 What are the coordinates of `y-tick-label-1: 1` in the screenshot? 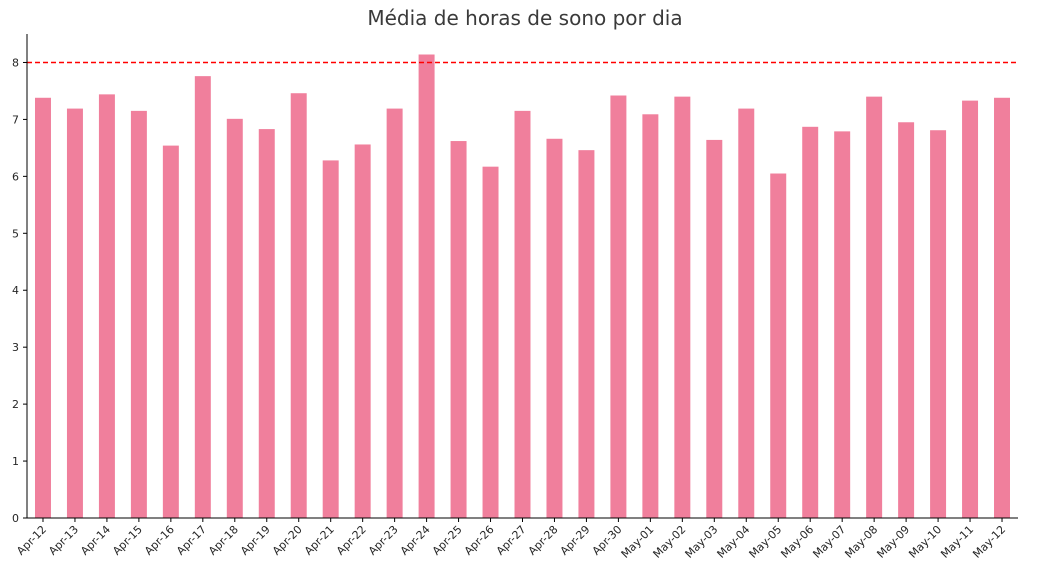 It's located at (15, 461).